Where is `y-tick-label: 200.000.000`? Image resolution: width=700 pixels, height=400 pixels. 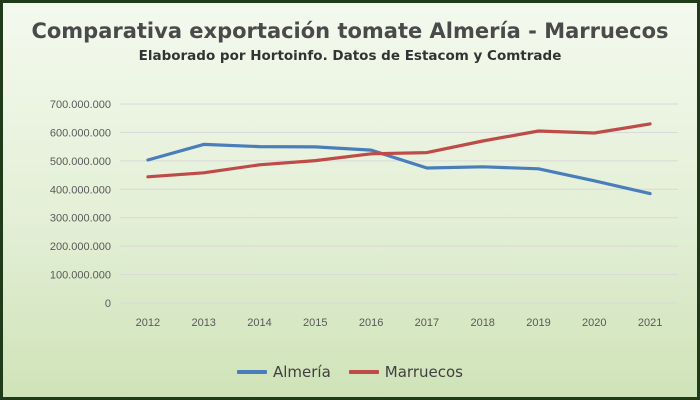 y-tick-label: 200.000.000 is located at coordinates (80, 247).